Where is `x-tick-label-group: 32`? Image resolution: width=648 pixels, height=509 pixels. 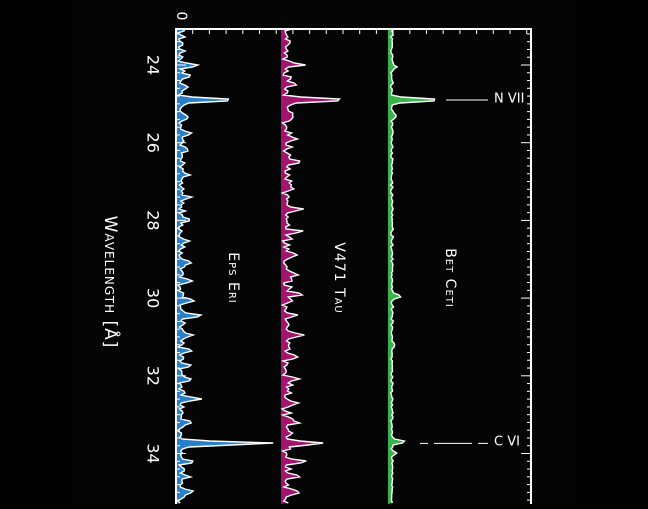 x-tick-label-group: 32 is located at coordinates (153, 376).